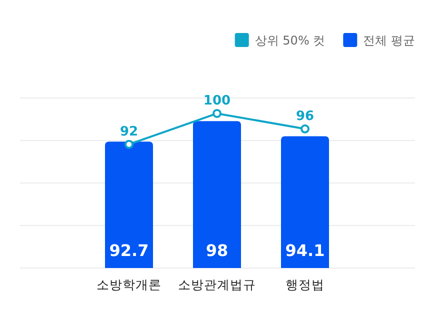 This screenshot has height=334, width=435. I want to click on legend-label: 상위 50% 컷, so click(290, 41).